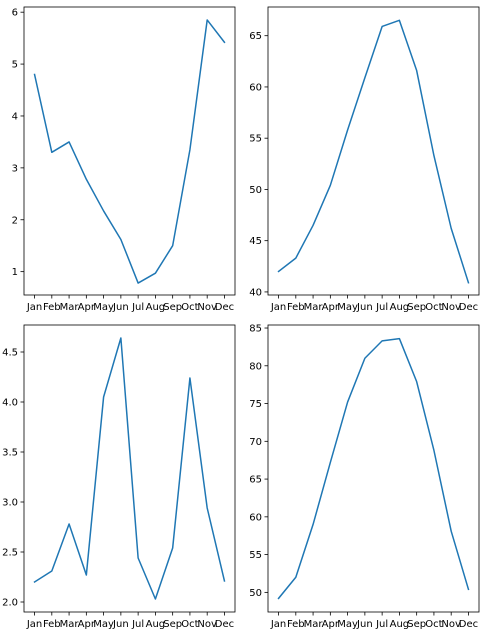  What do you see at coordinates (15, 65) in the screenshot?
I see `y-tick-label: 5` at bounding box center [15, 65].